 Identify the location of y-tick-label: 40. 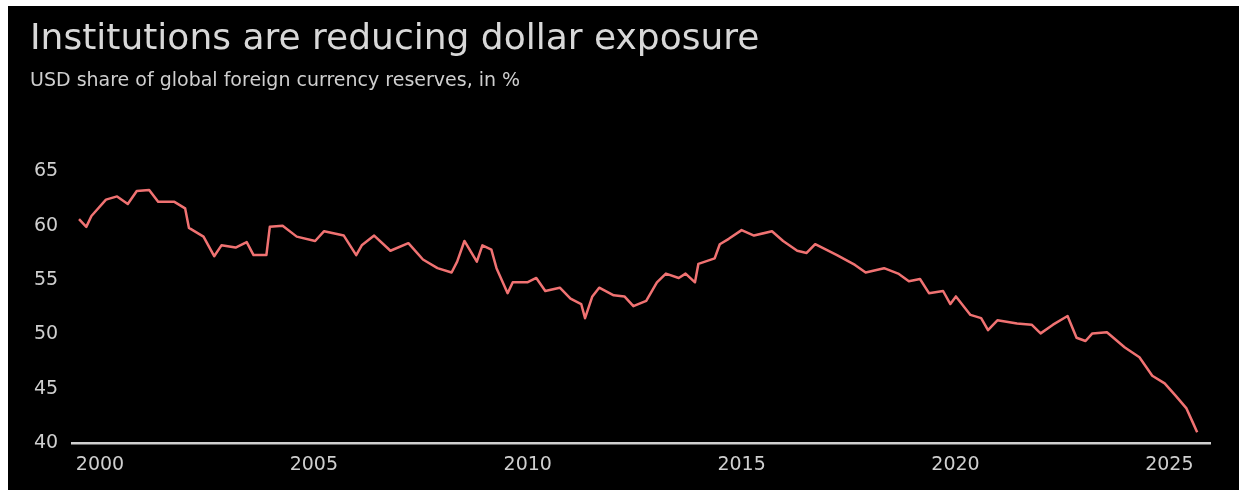
(46, 441).